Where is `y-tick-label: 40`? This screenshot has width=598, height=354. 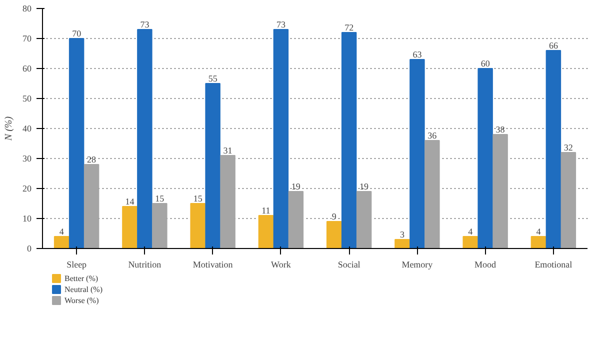 y-tick-label: 40 is located at coordinates (27, 129).